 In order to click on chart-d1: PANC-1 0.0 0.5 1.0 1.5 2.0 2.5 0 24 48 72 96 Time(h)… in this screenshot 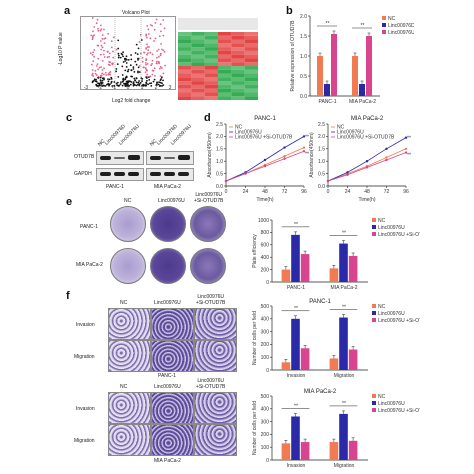, I will do `click(258, 159)`.